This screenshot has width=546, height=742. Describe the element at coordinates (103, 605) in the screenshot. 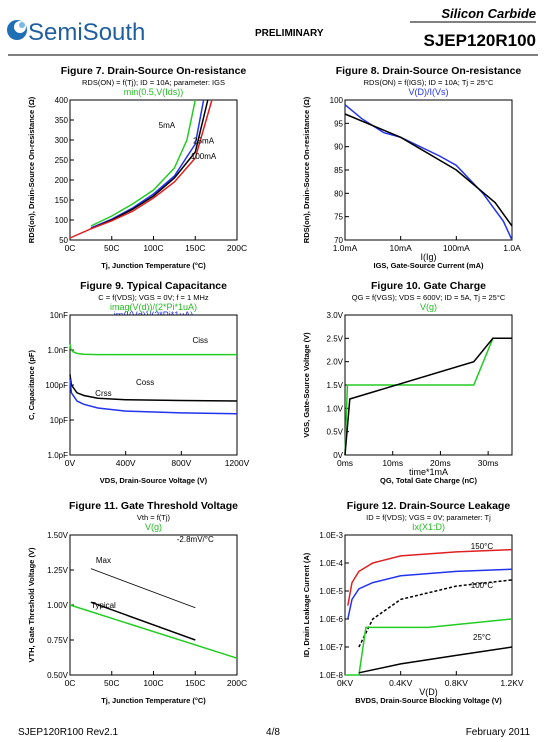

I see `curve-label: Typical` at that location.